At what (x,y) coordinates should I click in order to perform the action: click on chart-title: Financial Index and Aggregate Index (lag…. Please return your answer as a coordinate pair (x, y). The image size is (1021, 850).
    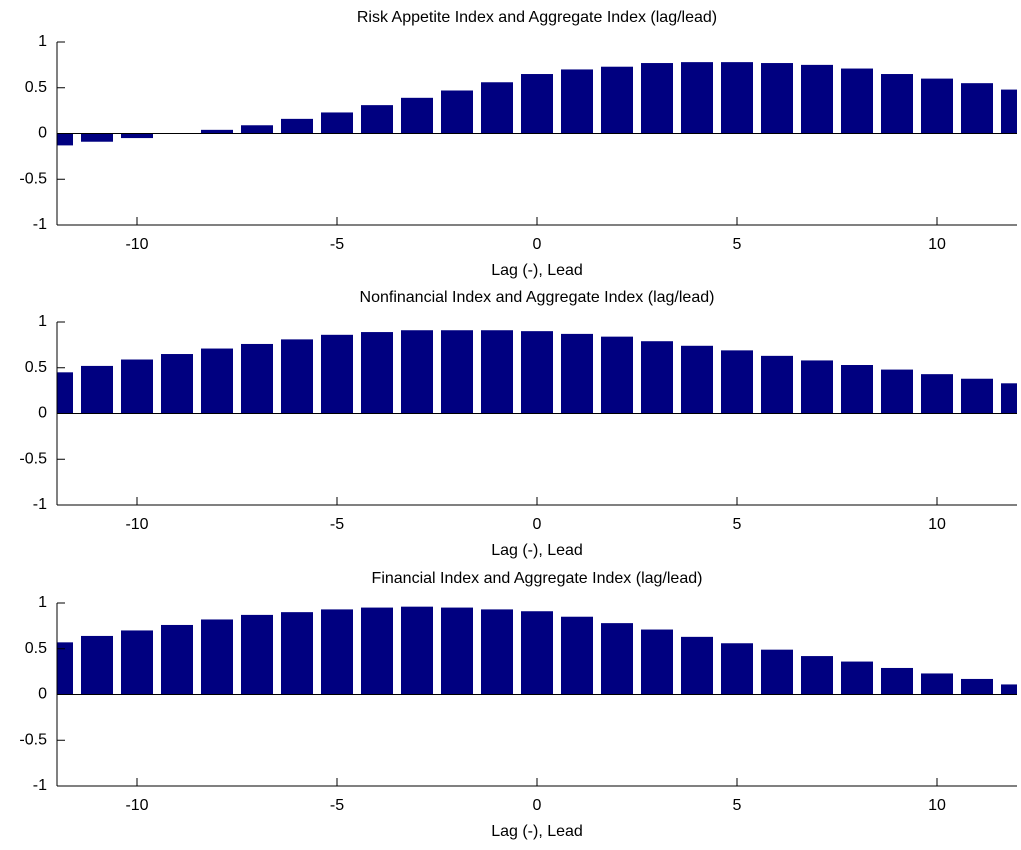
    Looking at the image, I should click on (537, 578).